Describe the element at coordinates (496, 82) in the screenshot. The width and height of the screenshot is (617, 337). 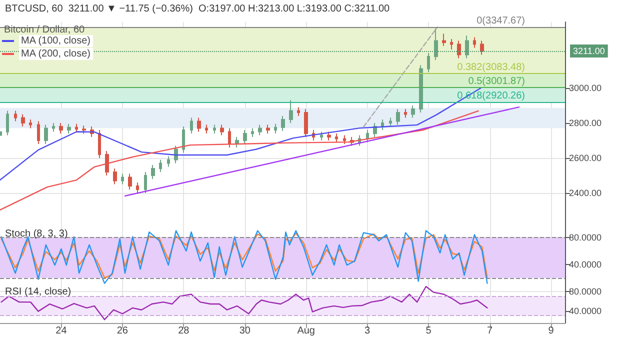
I see `ref-line-label: 0.5(3001.87)` at that location.